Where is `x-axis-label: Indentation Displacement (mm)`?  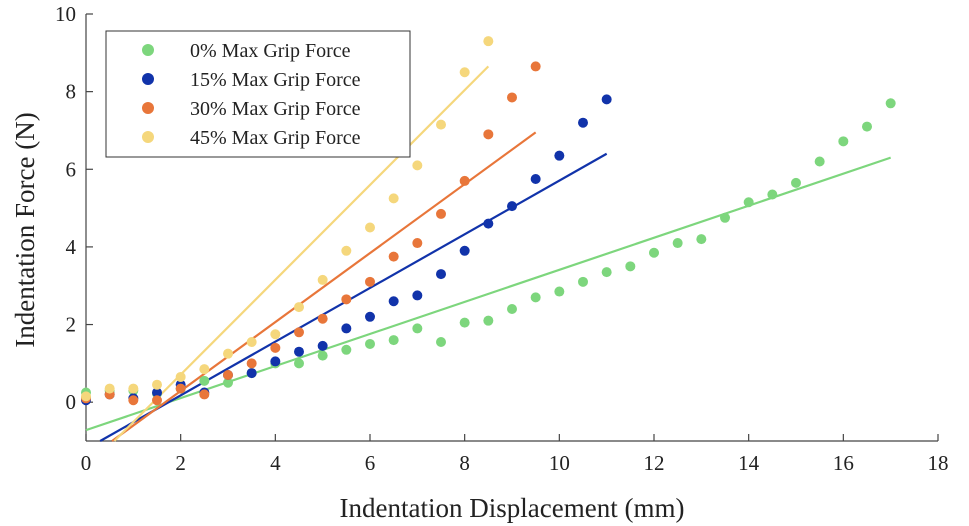
x-axis-label: Indentation Displacement (mm) is located at coordinates (512, 508).